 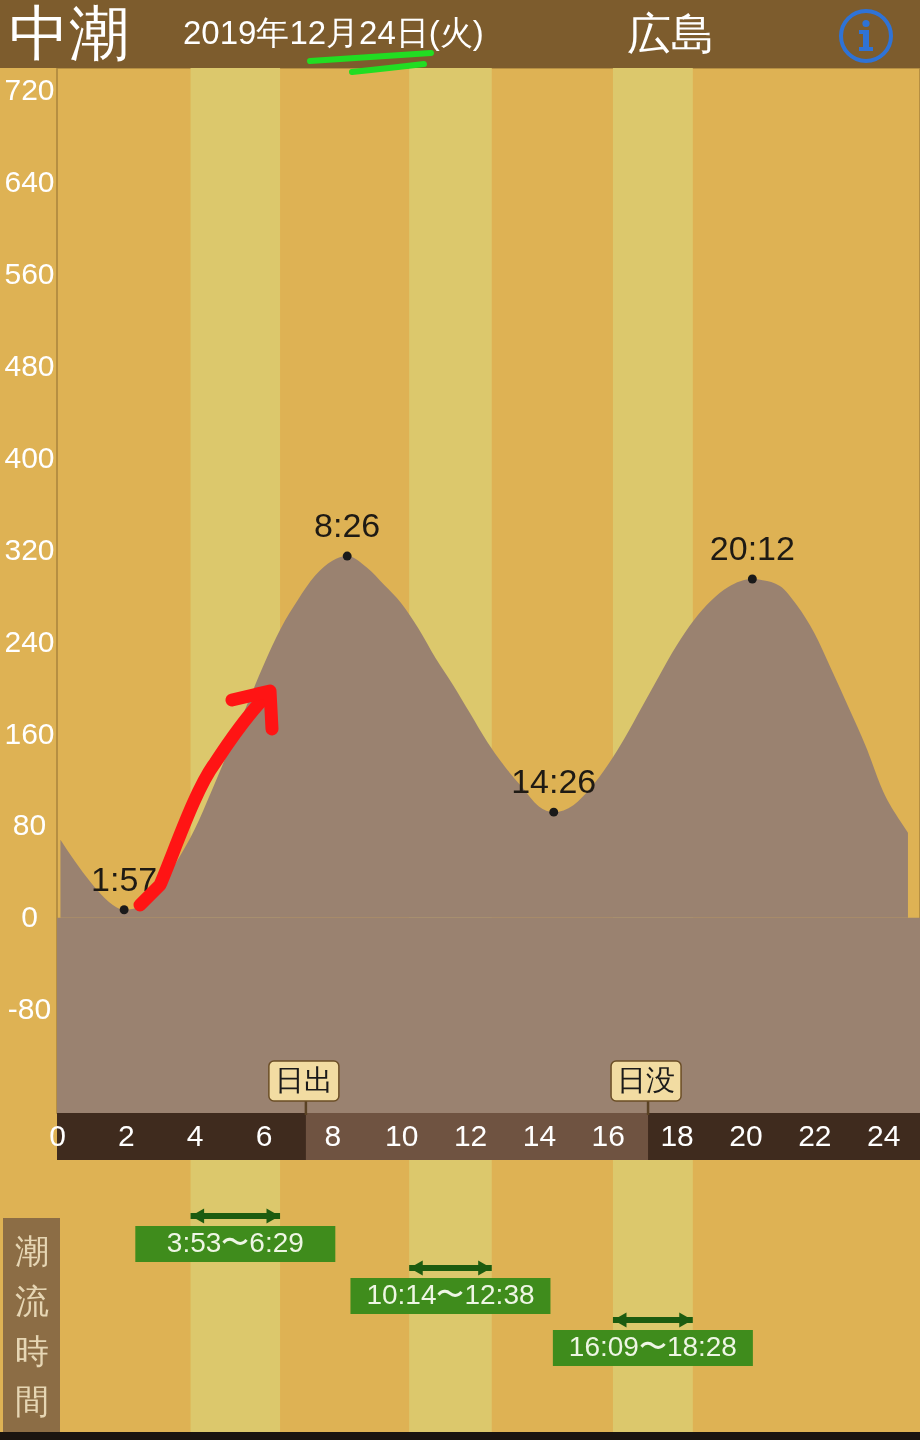 I want to click on y-tick-label: 640, so click(x=29, y=182).